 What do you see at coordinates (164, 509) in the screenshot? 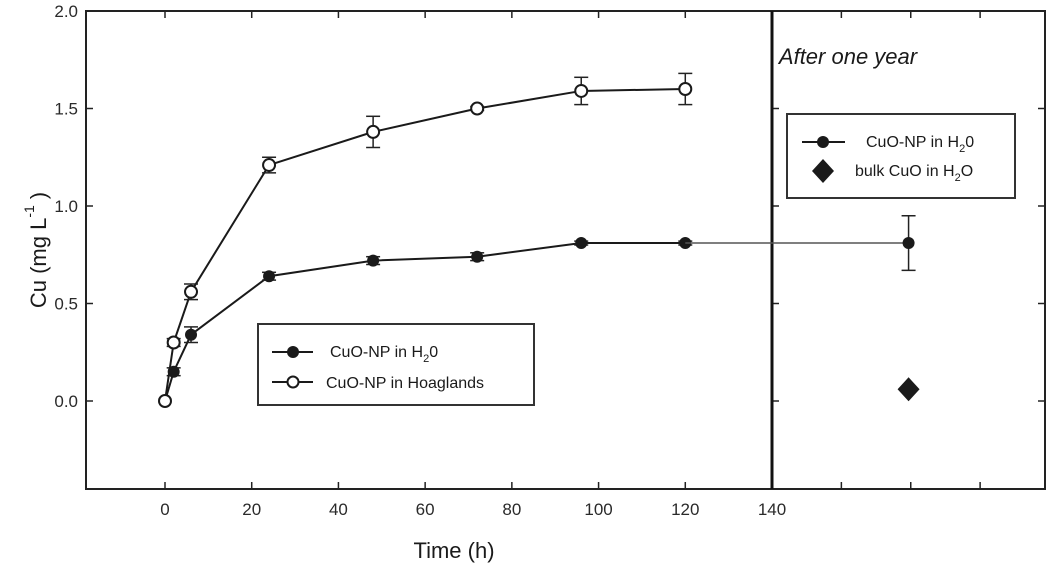
I see `x-tick-label: 0` at bounding box center [164, 509].